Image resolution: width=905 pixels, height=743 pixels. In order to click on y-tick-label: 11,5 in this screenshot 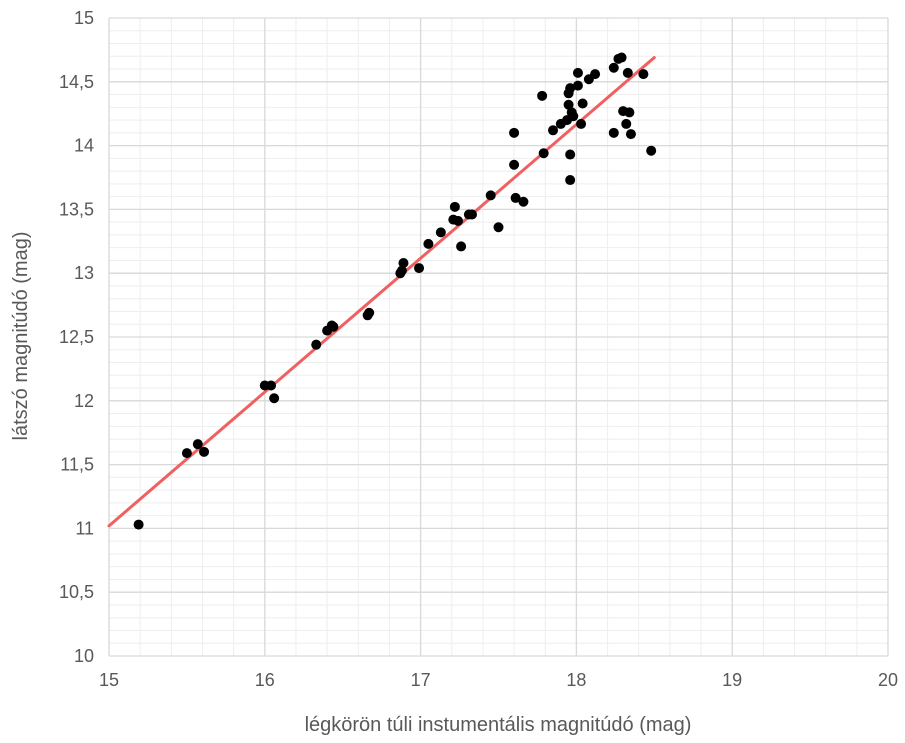, I will do `click(77, 465)`.